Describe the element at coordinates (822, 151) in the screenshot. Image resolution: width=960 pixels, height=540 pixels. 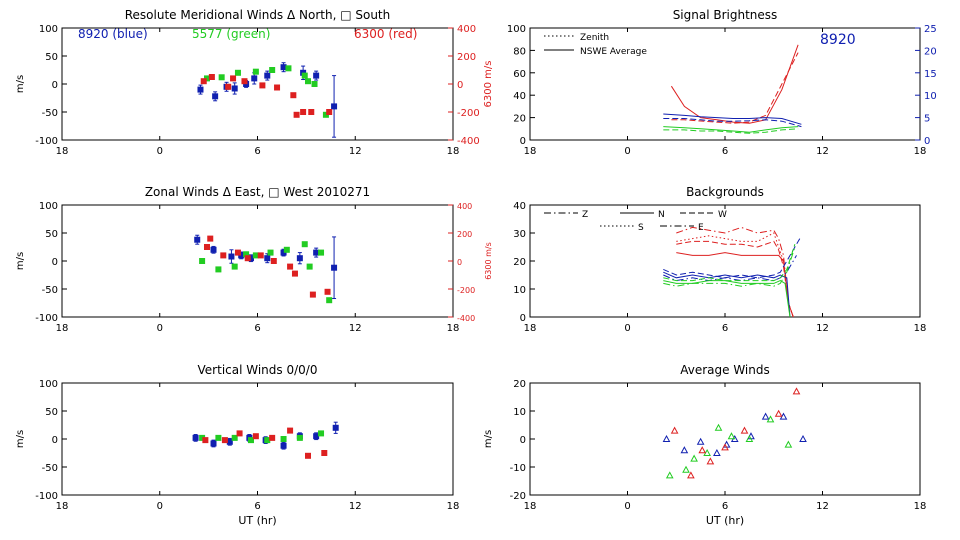
I see `brightness-x-tick-label: 12` at that location.